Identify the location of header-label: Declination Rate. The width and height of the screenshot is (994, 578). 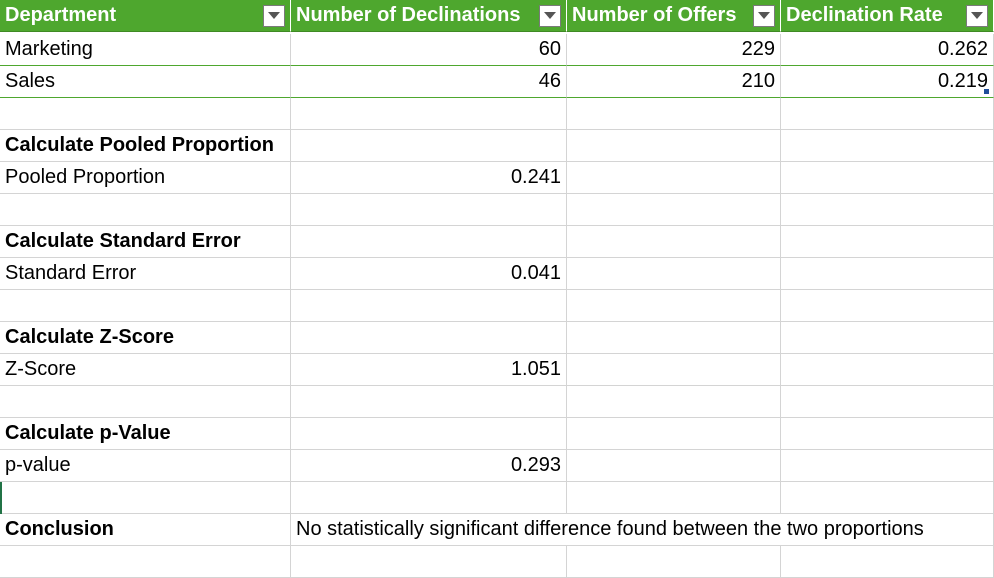
(864, 15).